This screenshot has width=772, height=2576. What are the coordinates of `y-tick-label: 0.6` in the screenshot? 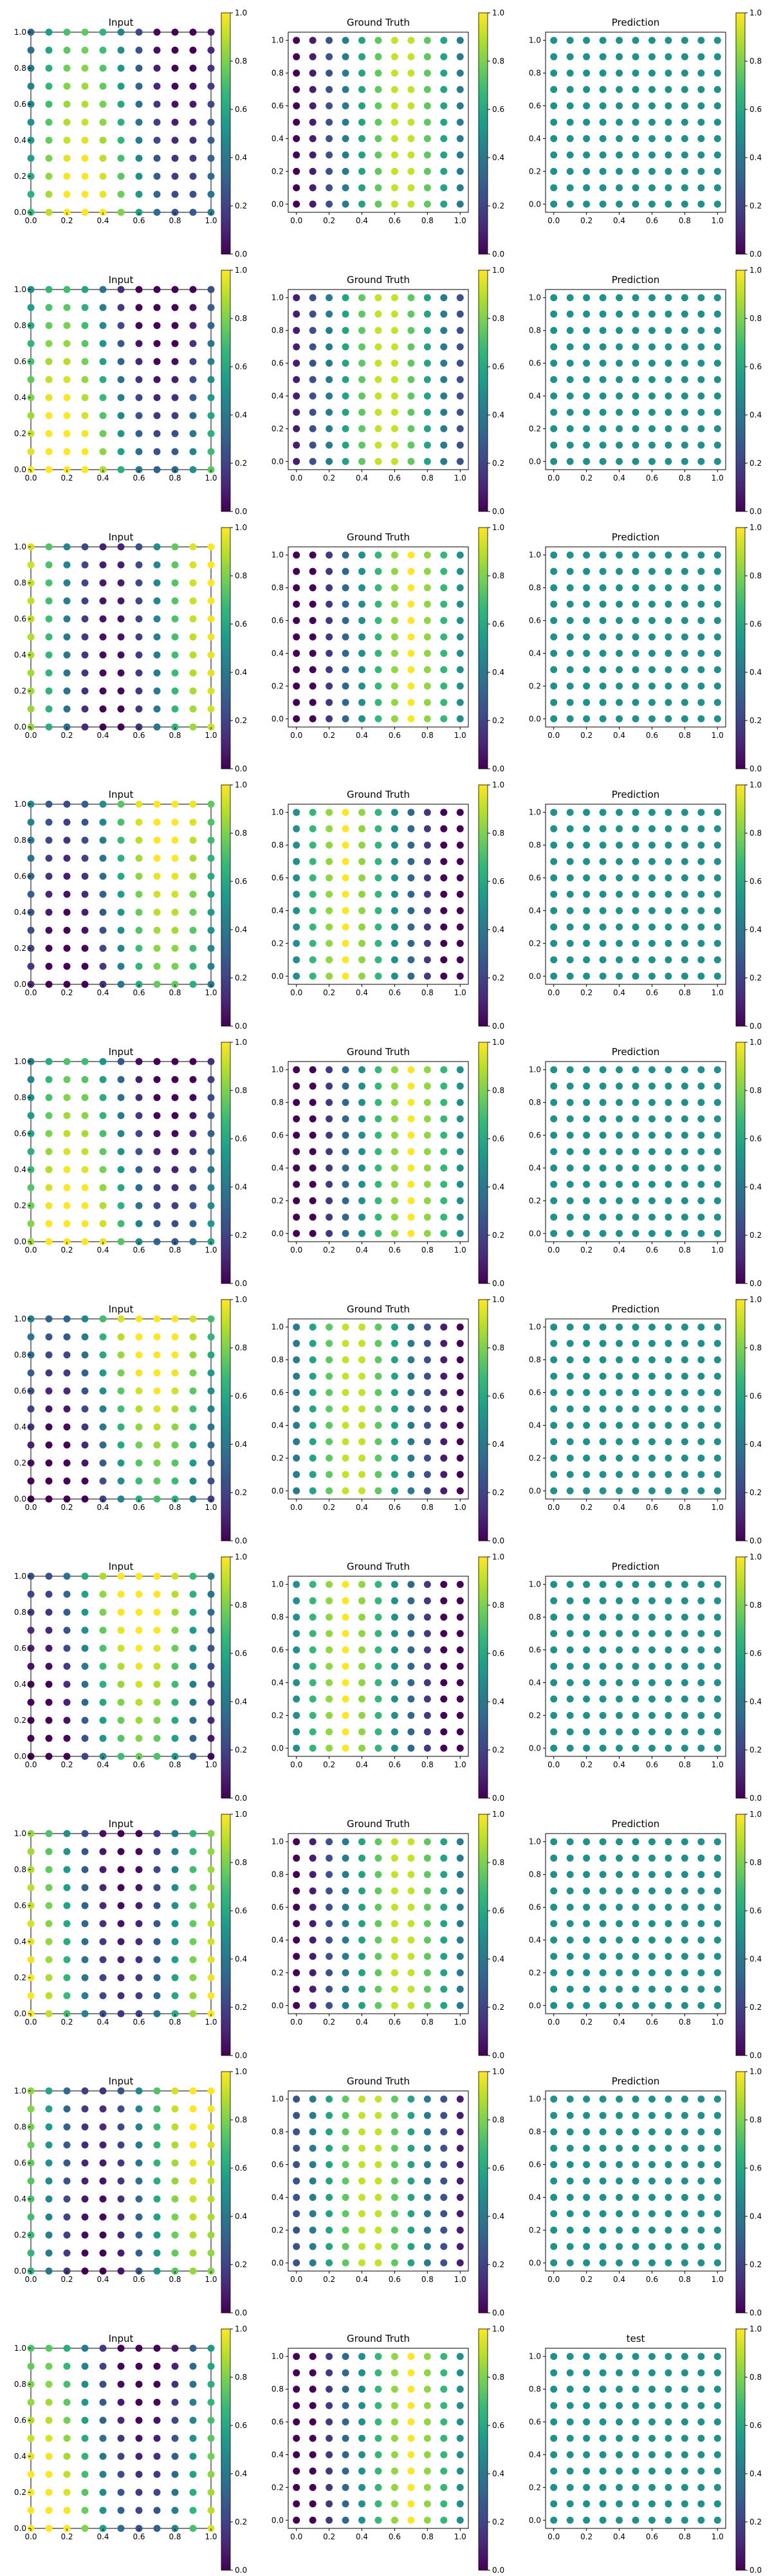 It's located at (277, 878).